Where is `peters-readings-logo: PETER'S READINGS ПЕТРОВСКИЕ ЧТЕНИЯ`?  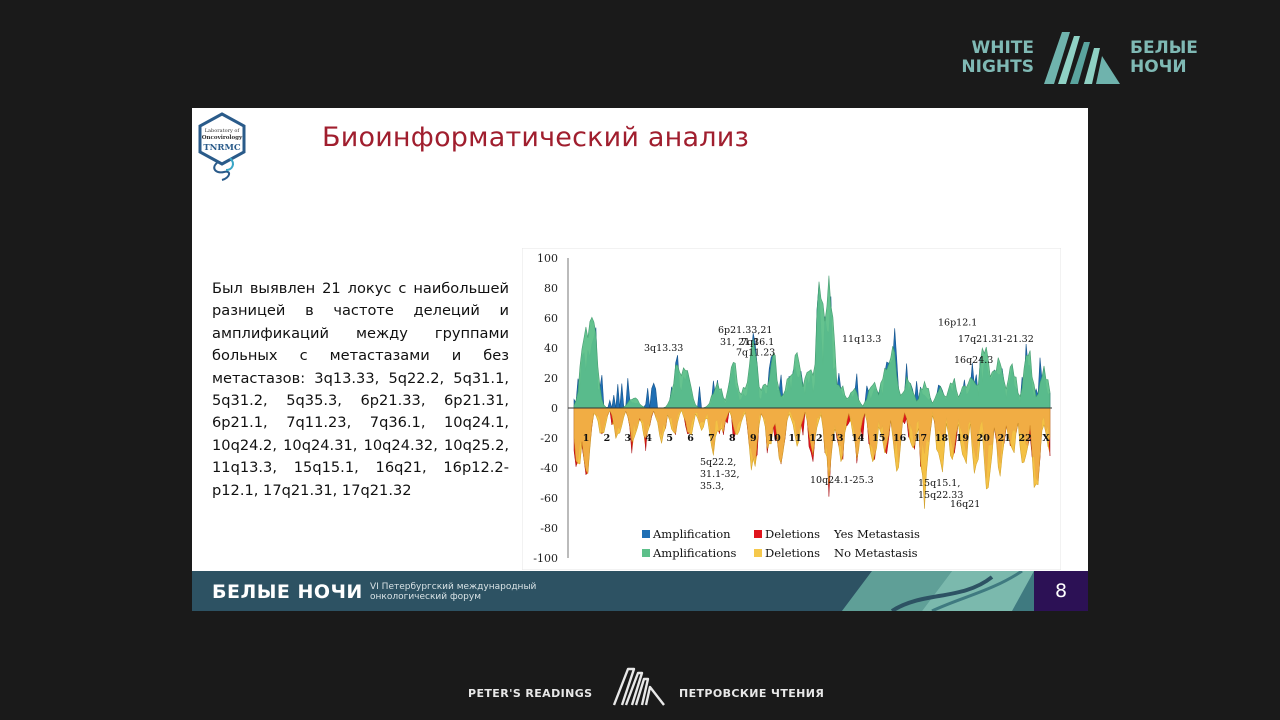 peters-readings-logo: PETER'S READINGS ПЕТРОВСКИЕ ЧТЕНИЯ is located at coordinates (648, 685).